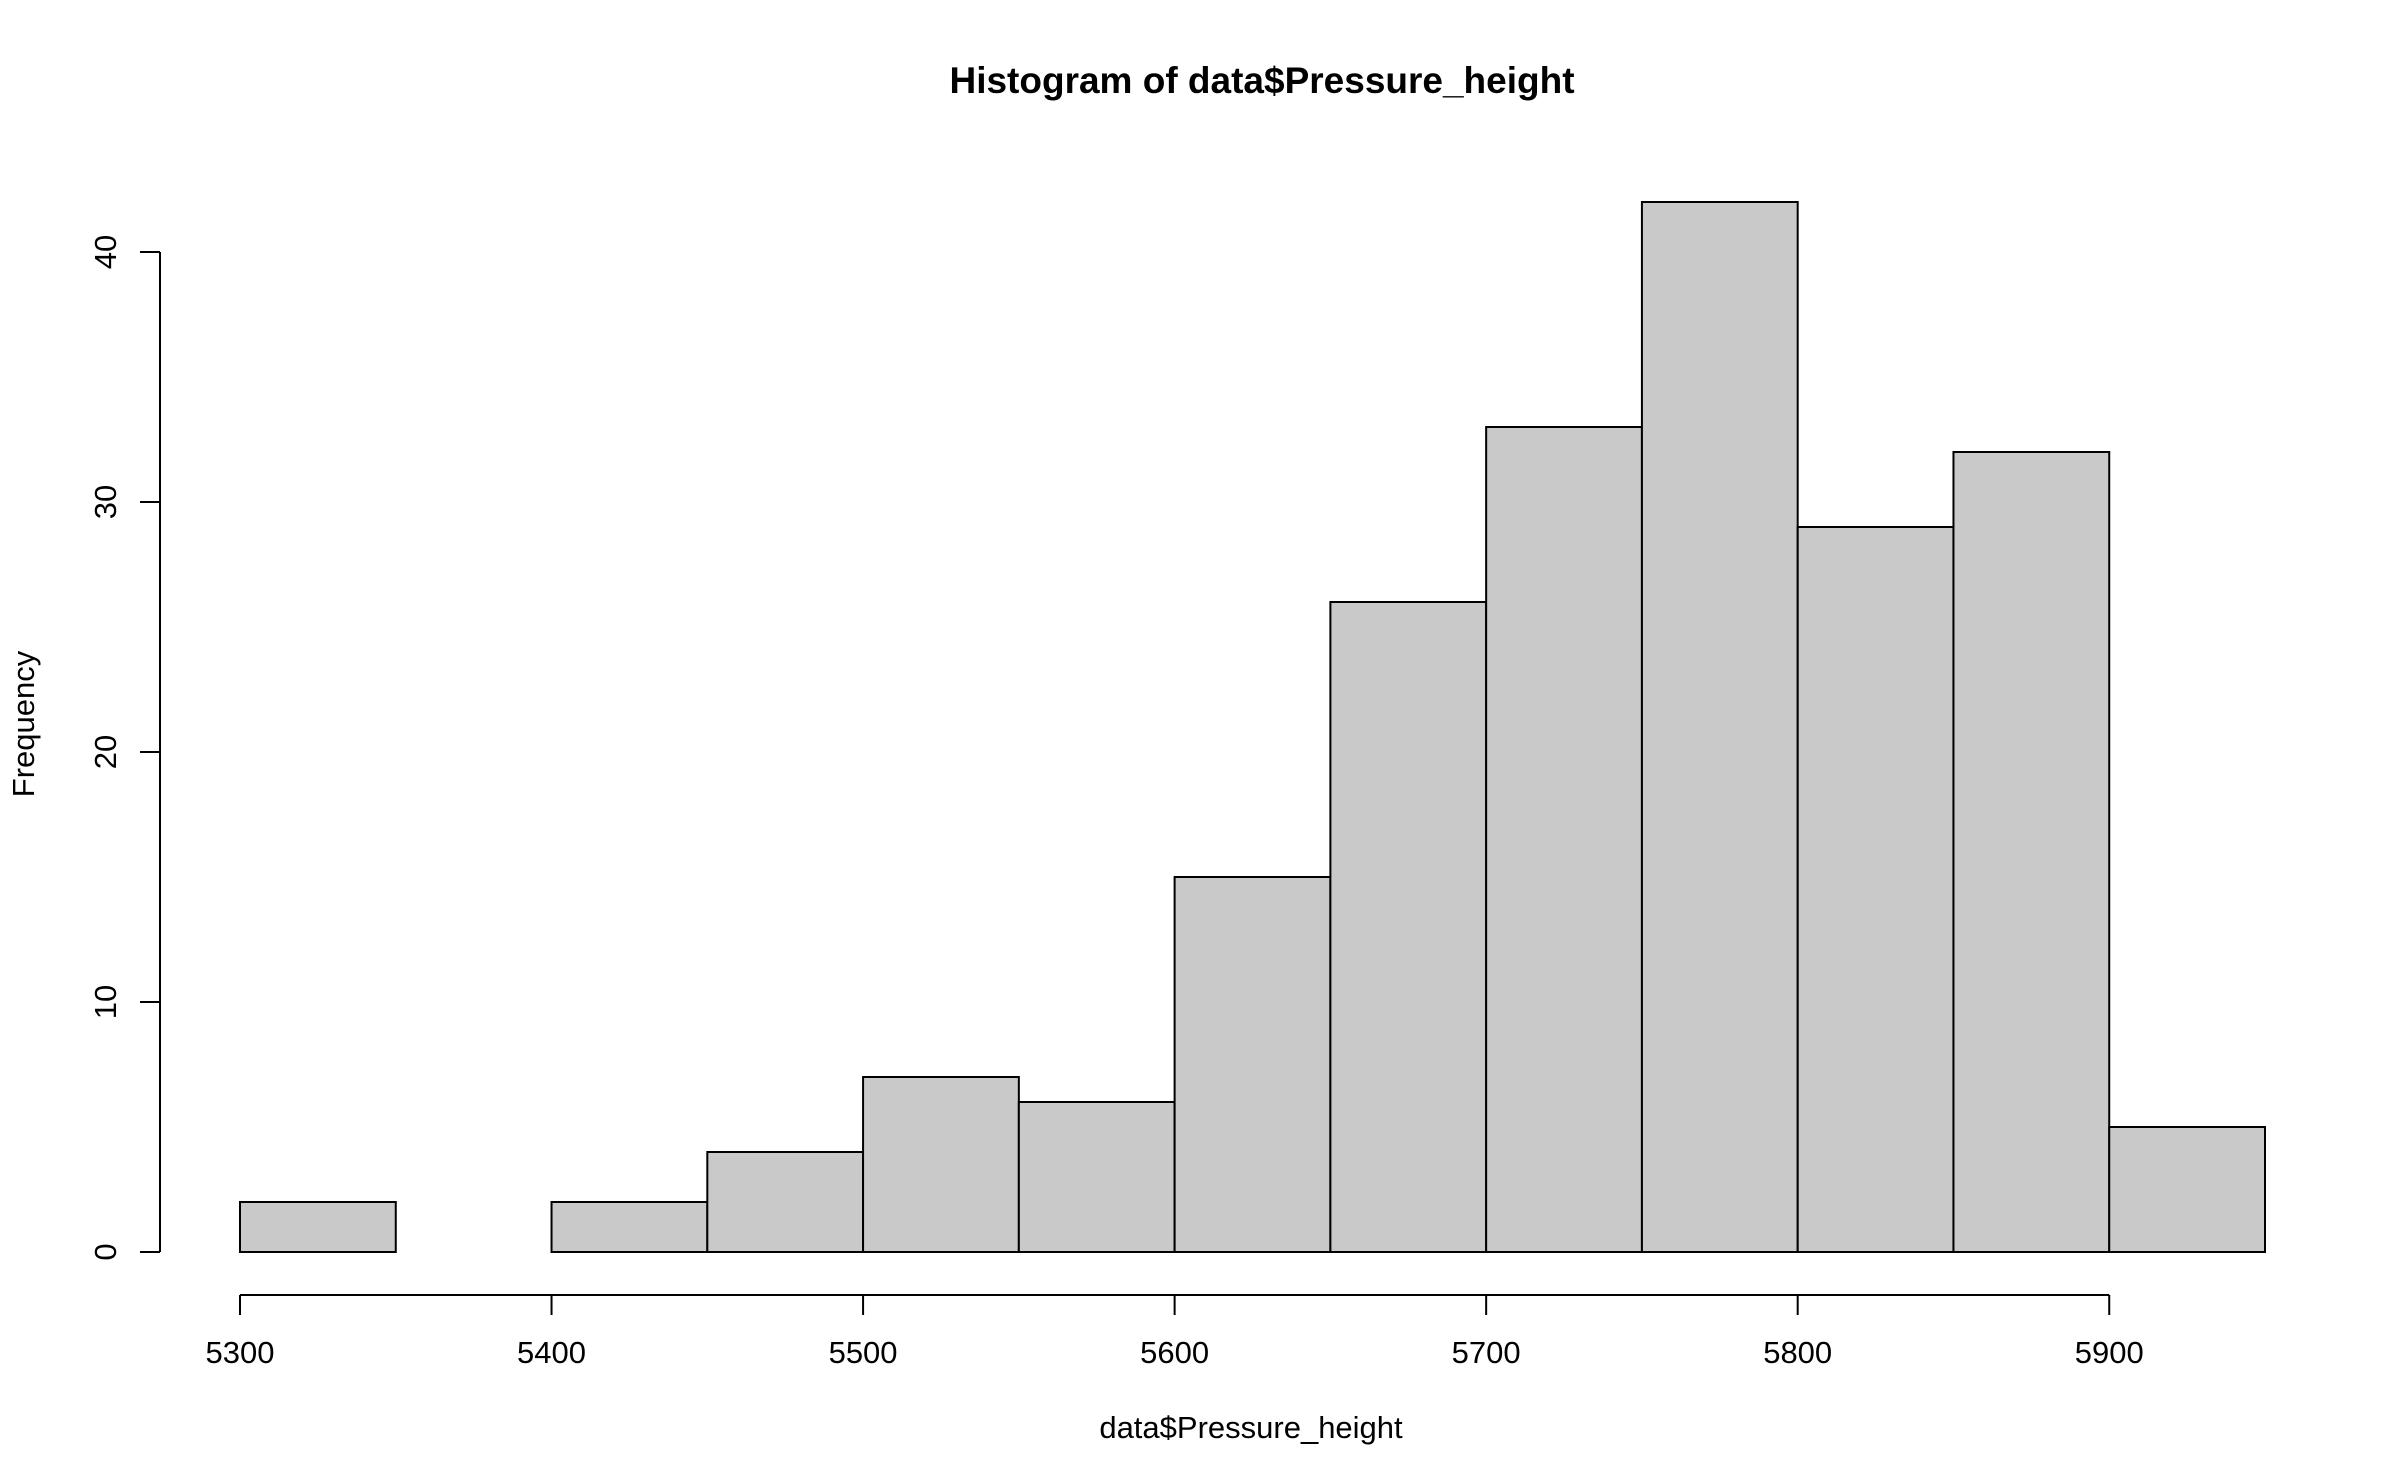  Describe the element at coordinates (23, 723) in the screenshot. I see `y-axis-label: Frequency` at that location.